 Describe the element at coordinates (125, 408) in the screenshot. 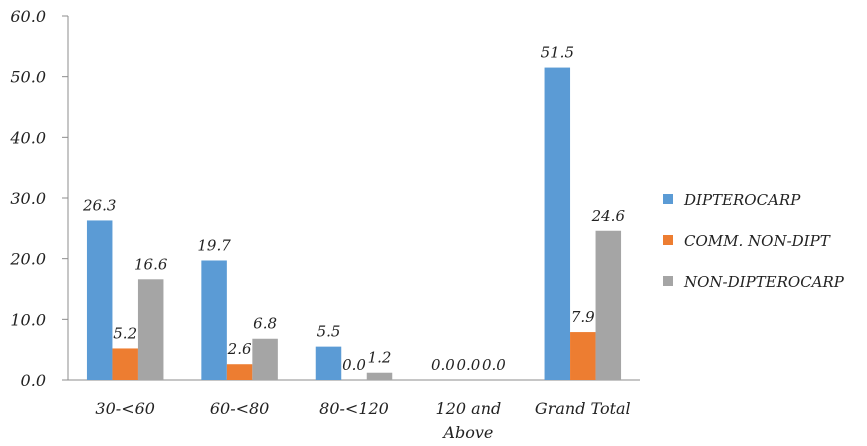

I see `x-tick-label: 30-<60` at that location.